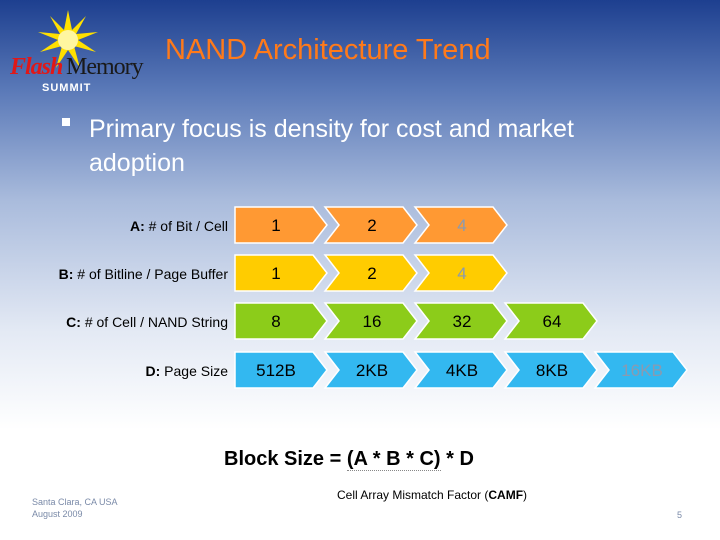 This screenshot has width=720, height=540. What do you see at coordinates (188, 226) in the screenshot?
I see `row-label-text: # of Bit / Cell` at bounding box center [188, 226].